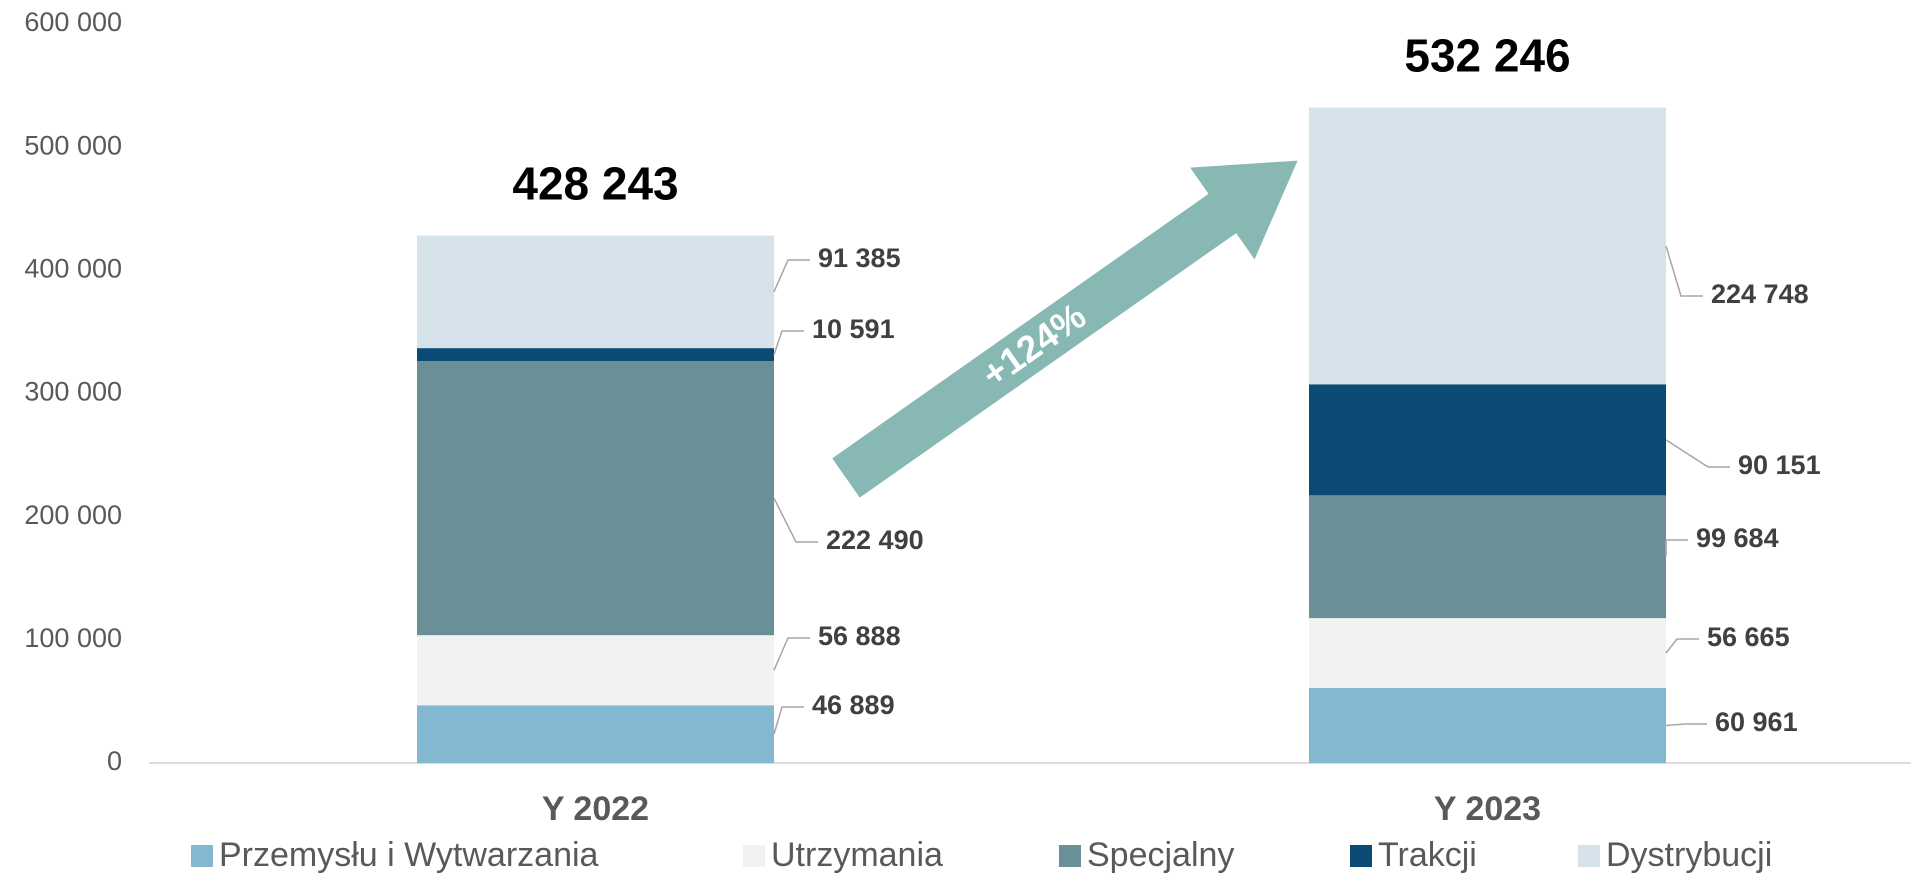 This screenshot has width=1911, height=878. I want to click on legend-label: Specjalny, so click(1160, 855).